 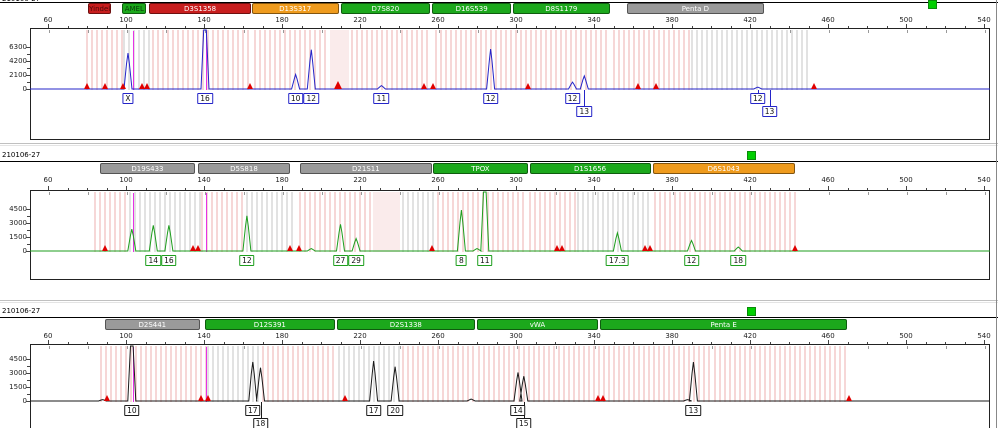 What do you see at coordinates (18, 223) in the screenshot?
I see `y-axis-label: 3000` at bounding box center [18, 223].